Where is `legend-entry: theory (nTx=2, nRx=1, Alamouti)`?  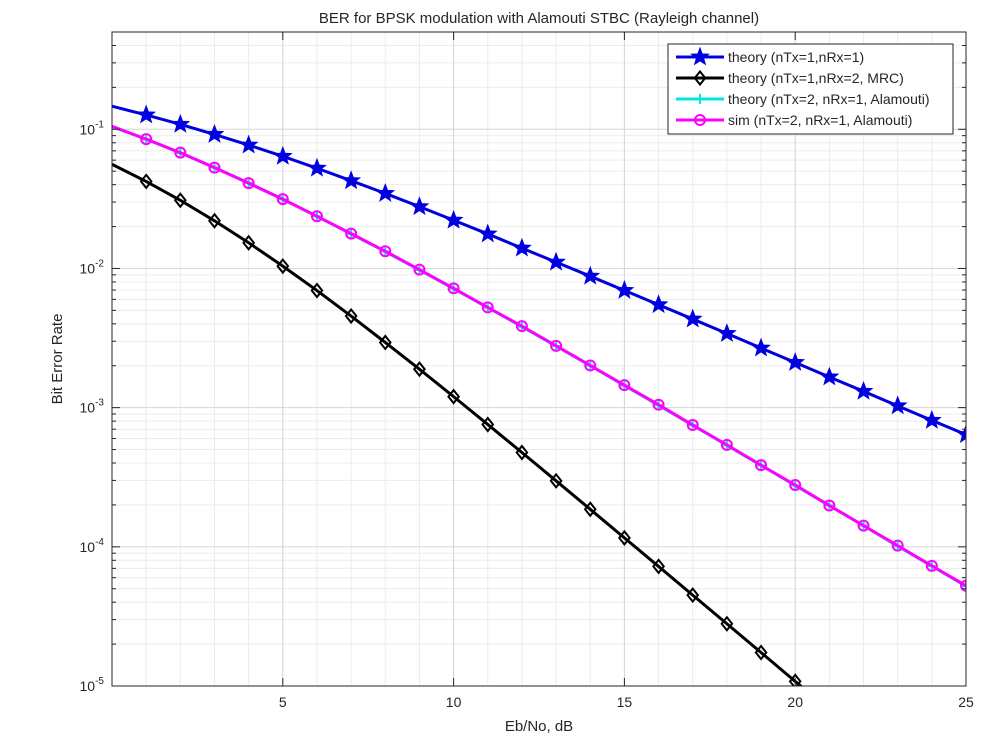
legend-entry: theory (nTx=2, nRx=1, Alamouti) is located at coordinates (803, 99).